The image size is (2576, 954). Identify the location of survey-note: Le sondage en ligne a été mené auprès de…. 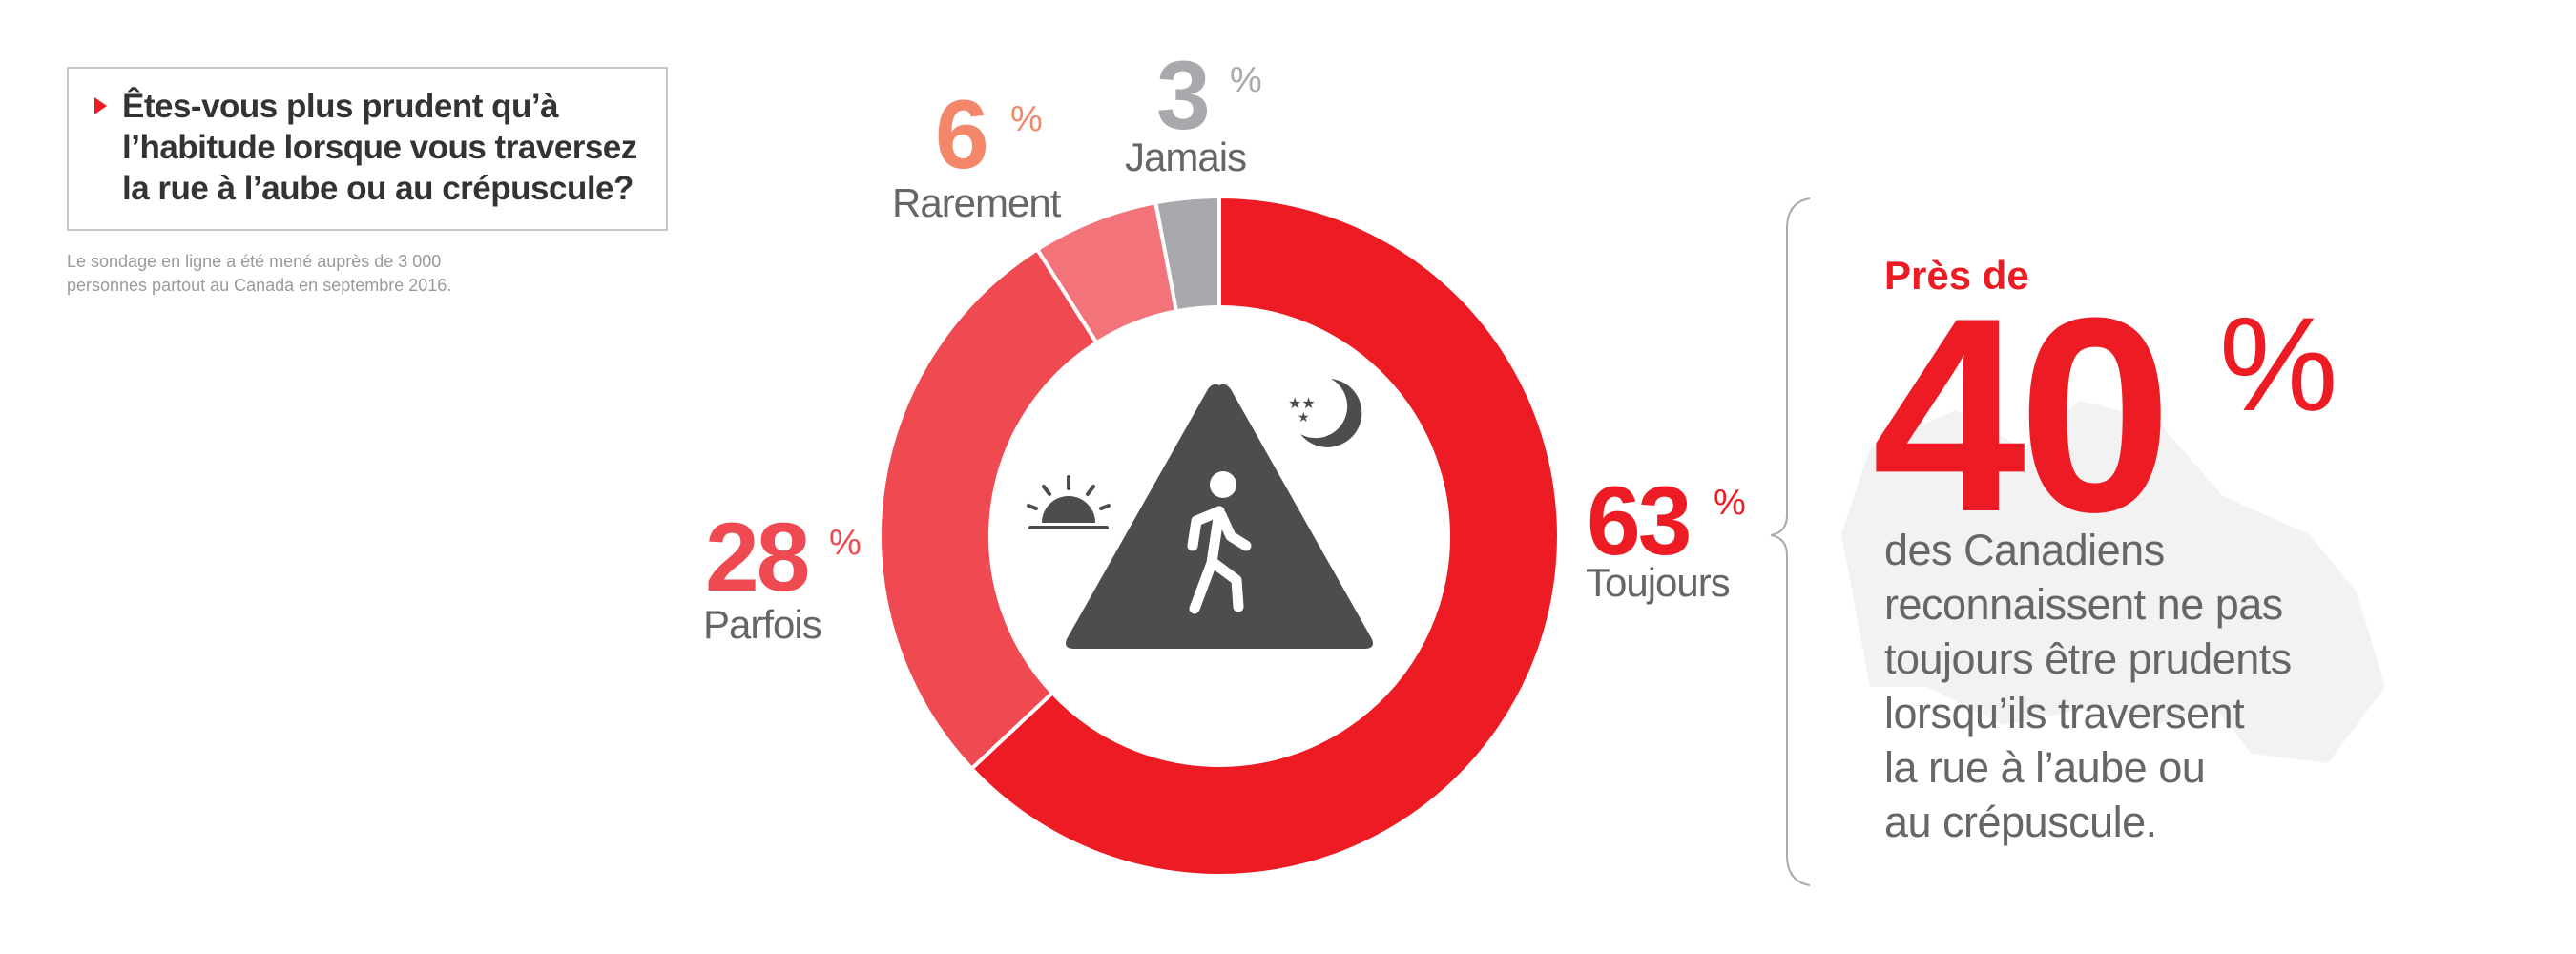
(259, 273).